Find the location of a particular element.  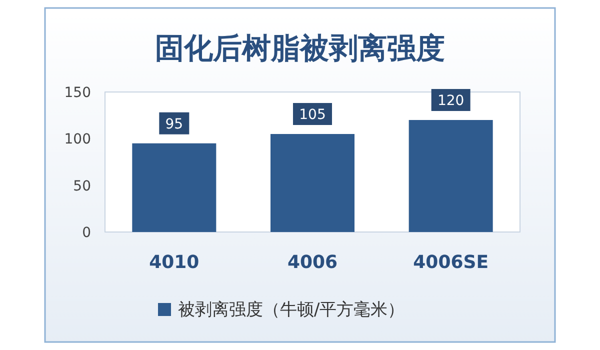

data-label: 120 is located at coordinates (450, 101).